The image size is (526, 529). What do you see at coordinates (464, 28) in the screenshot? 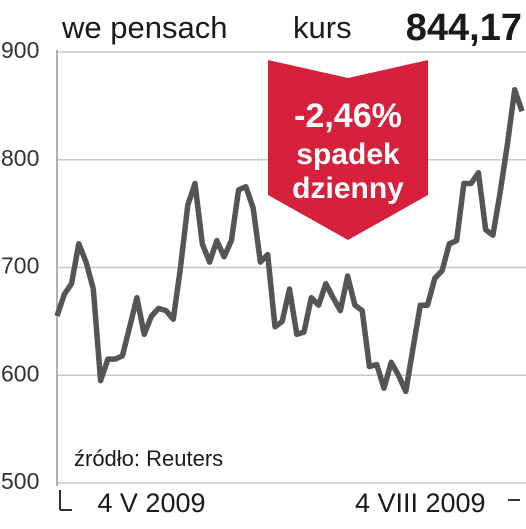
I see `price-value: 844,17` at bounding box center [464, 28].